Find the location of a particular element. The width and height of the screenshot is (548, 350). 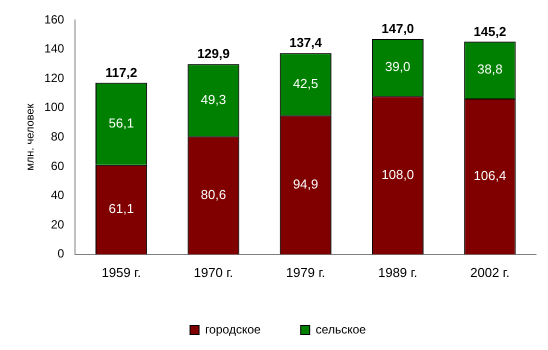

total-label: 129,9 is located at coordinates (213, 54).